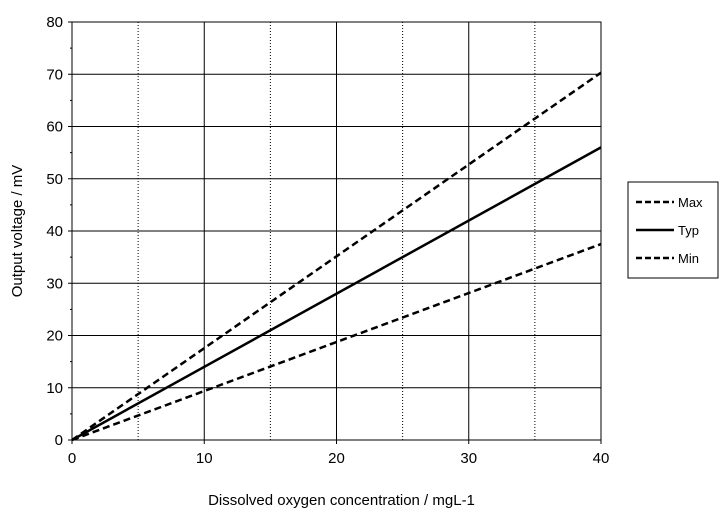 This screenshot has width=721, height=514. Describe the element at coordinates (688, 258) in the screenshot. I see `legend-label-min: Min` at that location.